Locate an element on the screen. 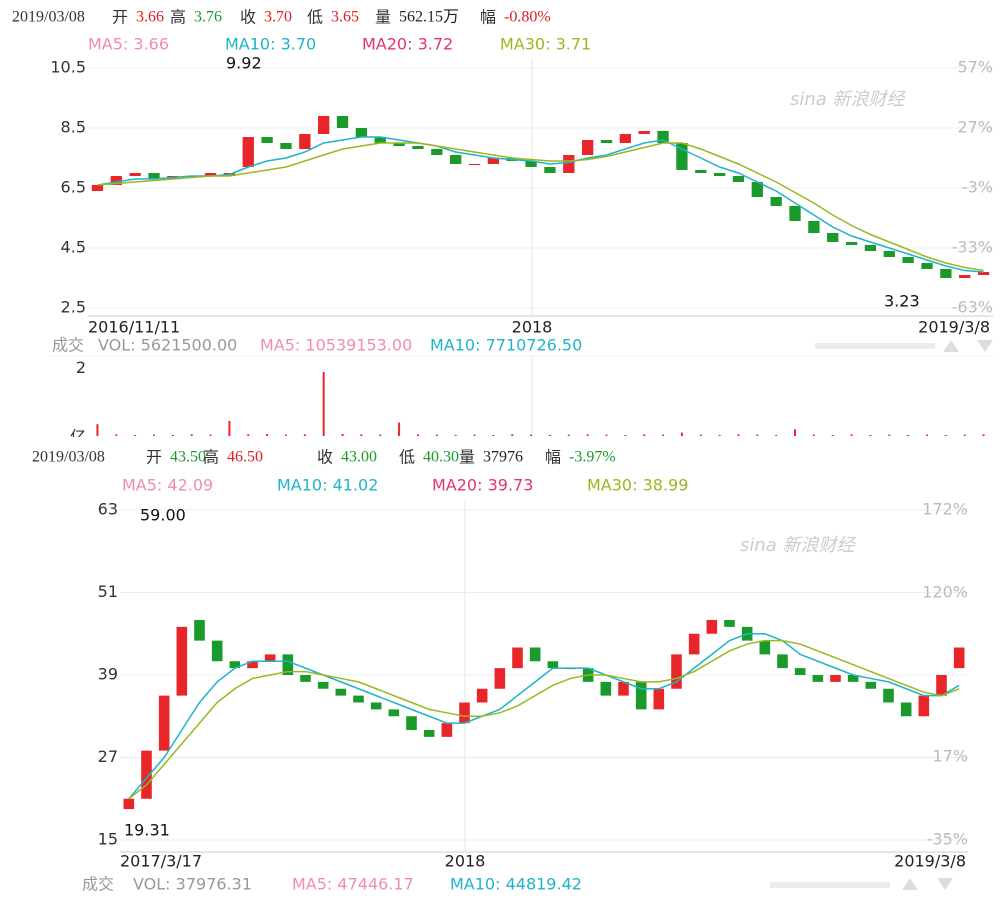 The height and width of the screenshot is (902, 1000). vol-legend: 成交 is located at coordinates (68, 345).